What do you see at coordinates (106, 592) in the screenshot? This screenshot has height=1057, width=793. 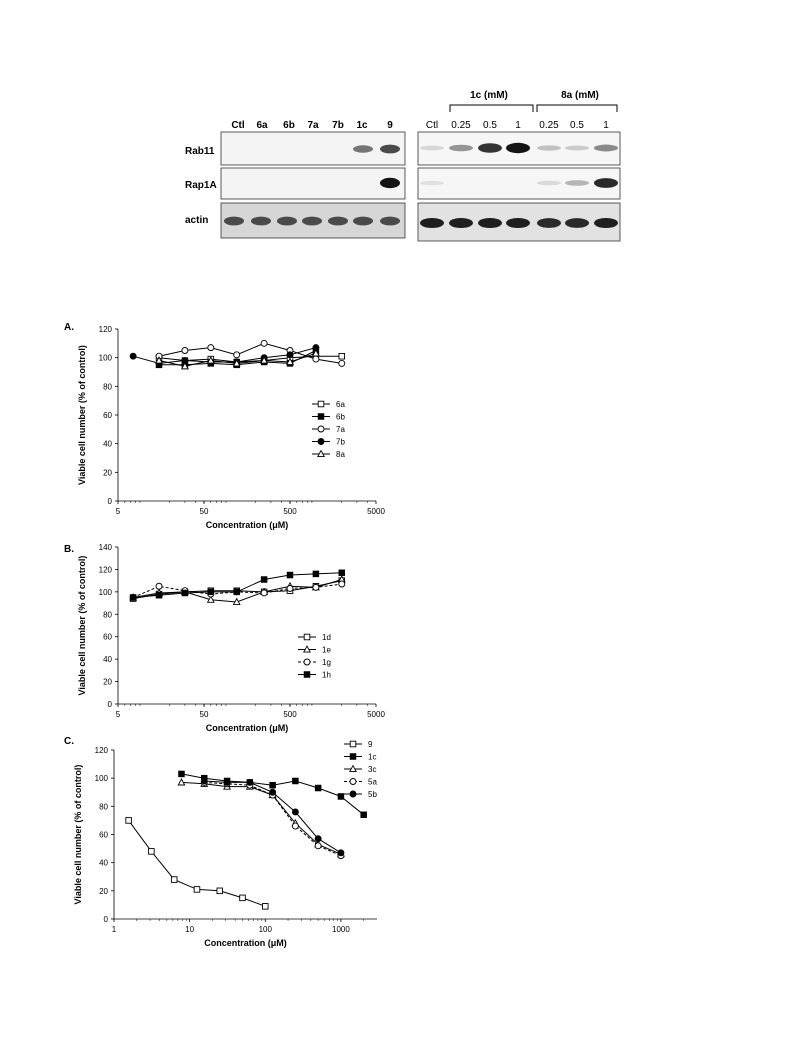 I see `y-tick-label: 100` at bounding box center [106, 592].